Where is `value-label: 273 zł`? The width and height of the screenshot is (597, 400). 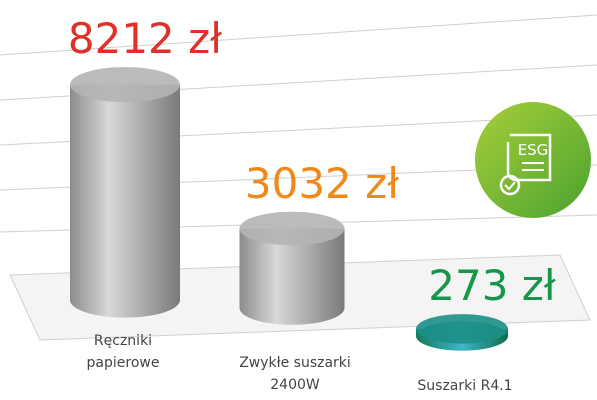
value-label: 273 zł is located at coordinates (492, 286).